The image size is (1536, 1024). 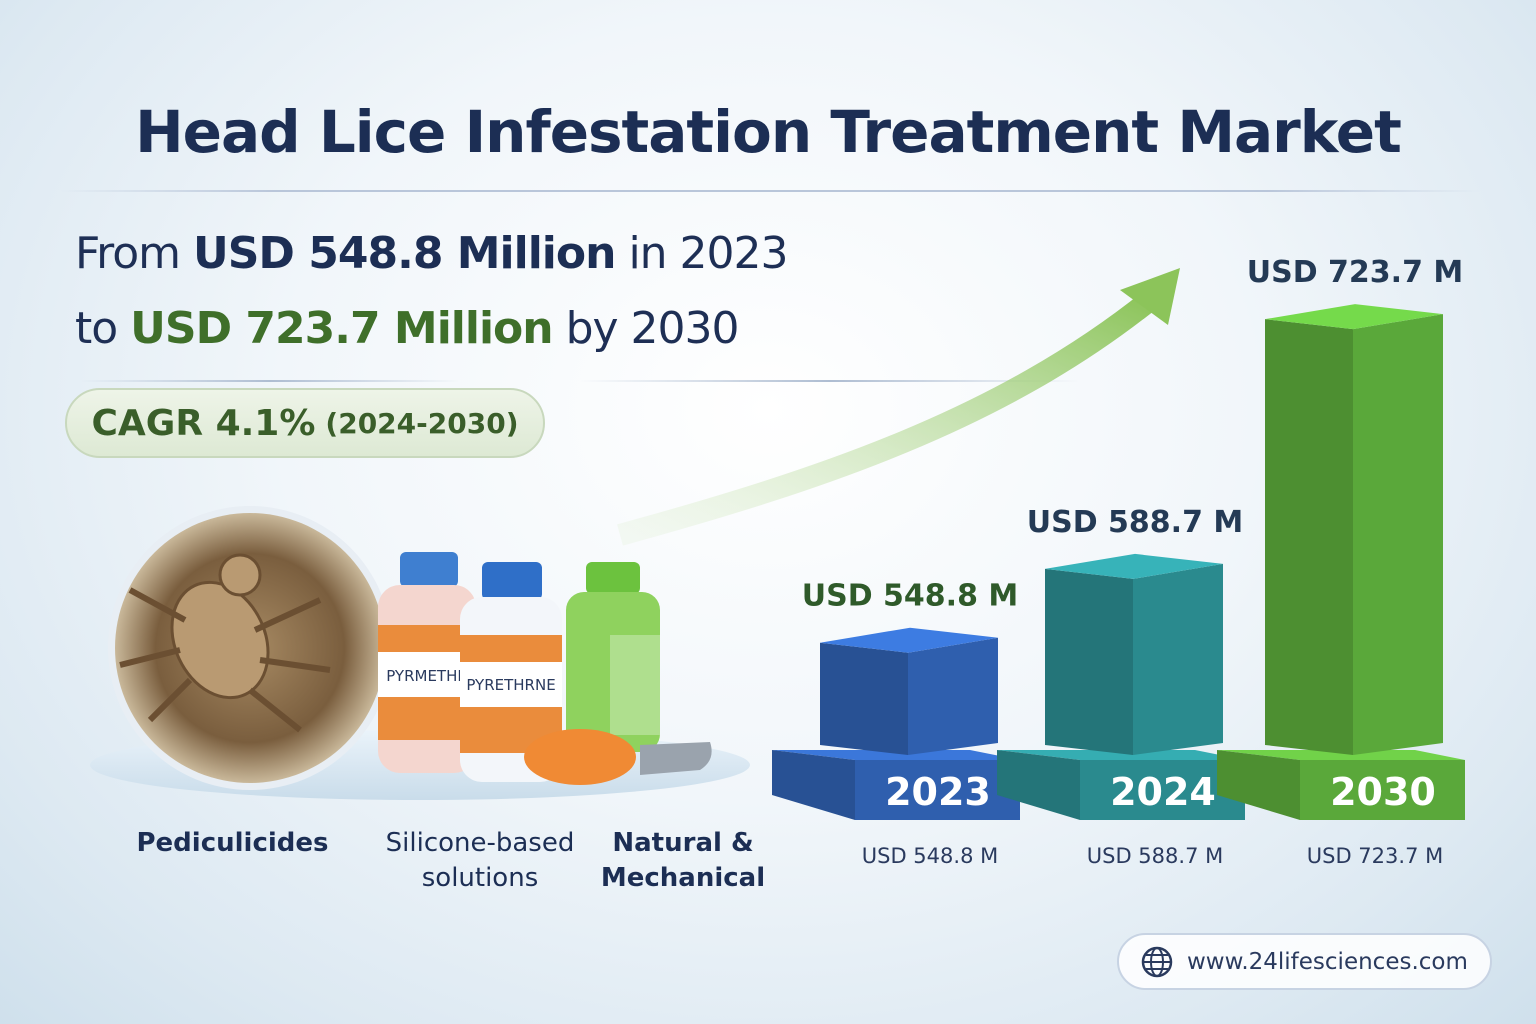 I want to click on title-divider, so click(x=770, y=191).